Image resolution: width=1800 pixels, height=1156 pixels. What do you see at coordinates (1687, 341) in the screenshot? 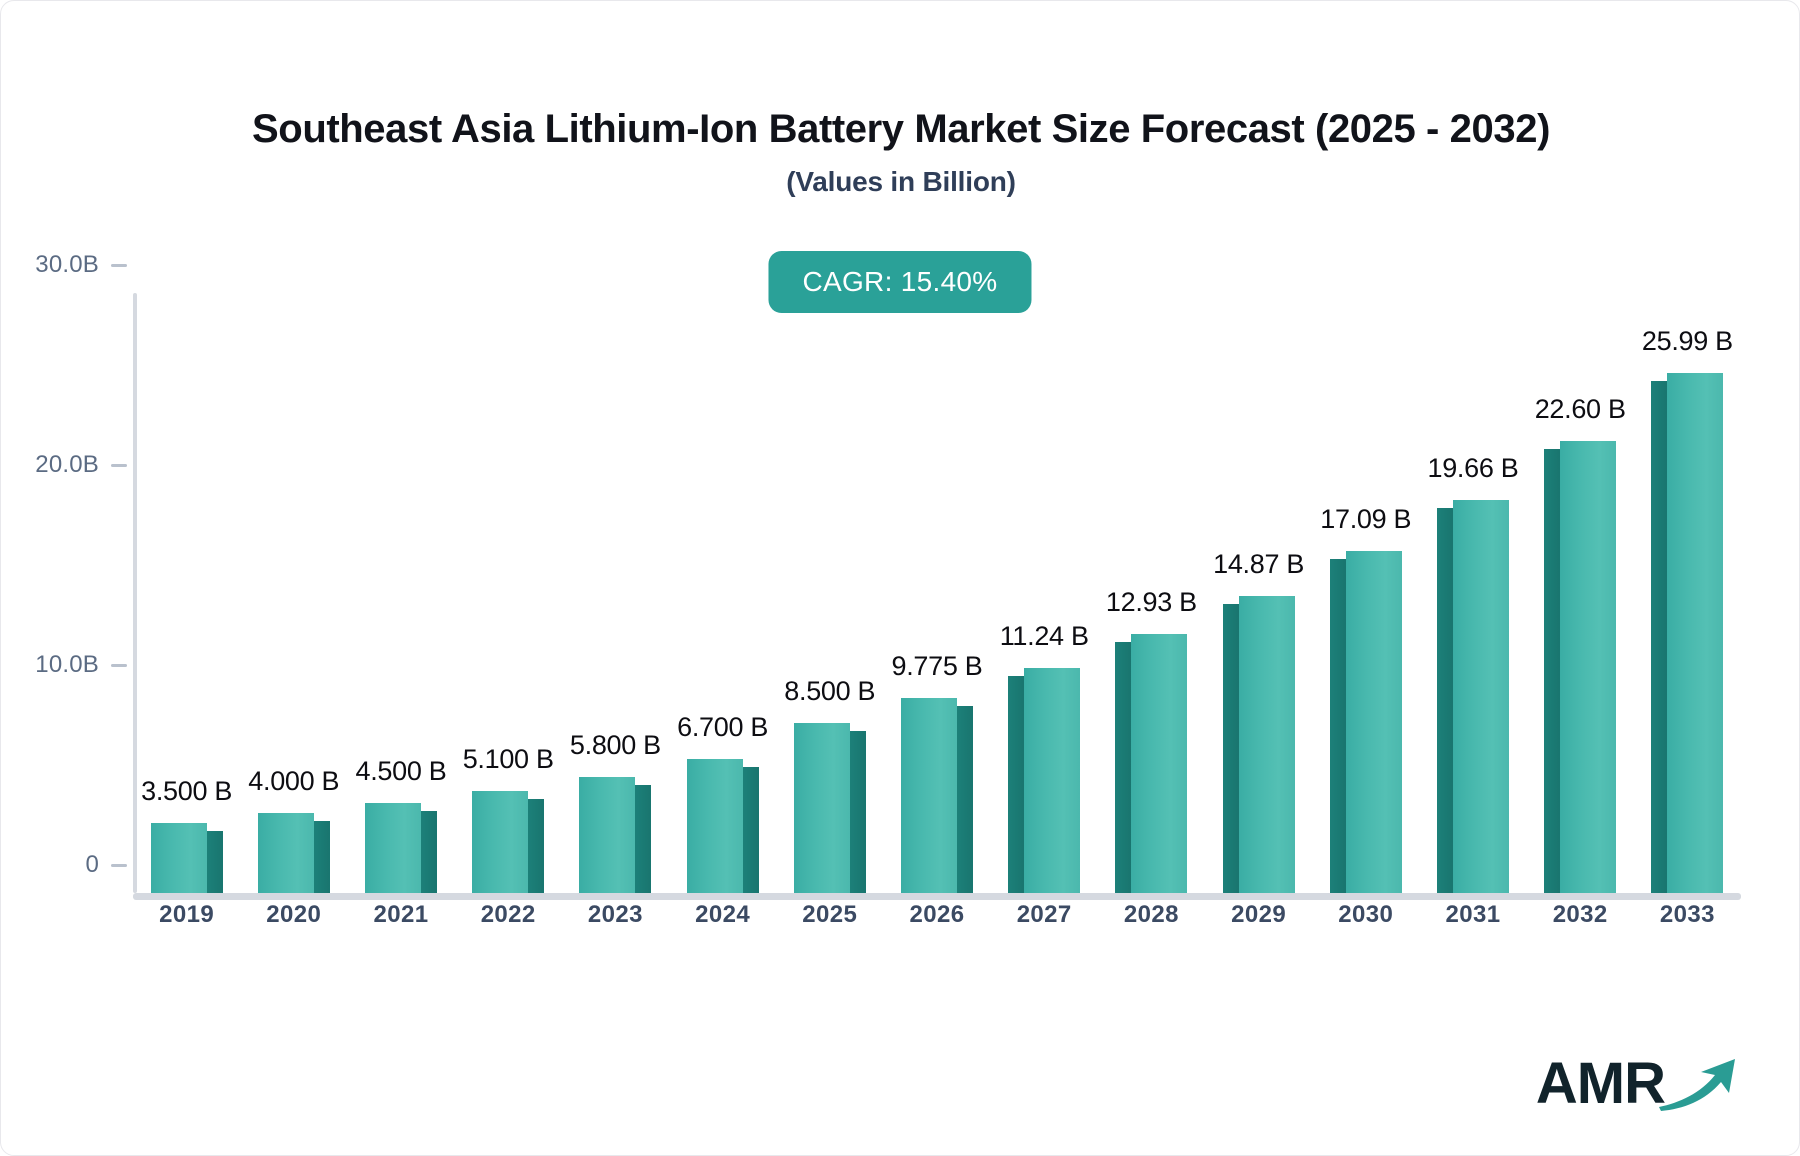
I see `bar-value-label: 25.99 B` at bounding box center [1687, 341].